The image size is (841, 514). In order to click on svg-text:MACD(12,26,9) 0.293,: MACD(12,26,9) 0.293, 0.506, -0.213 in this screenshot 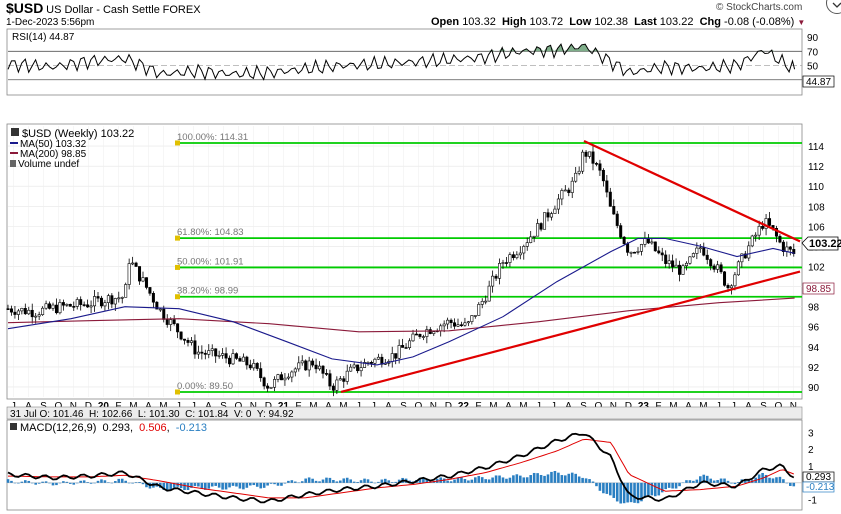, I will do `click(113, 428)`.